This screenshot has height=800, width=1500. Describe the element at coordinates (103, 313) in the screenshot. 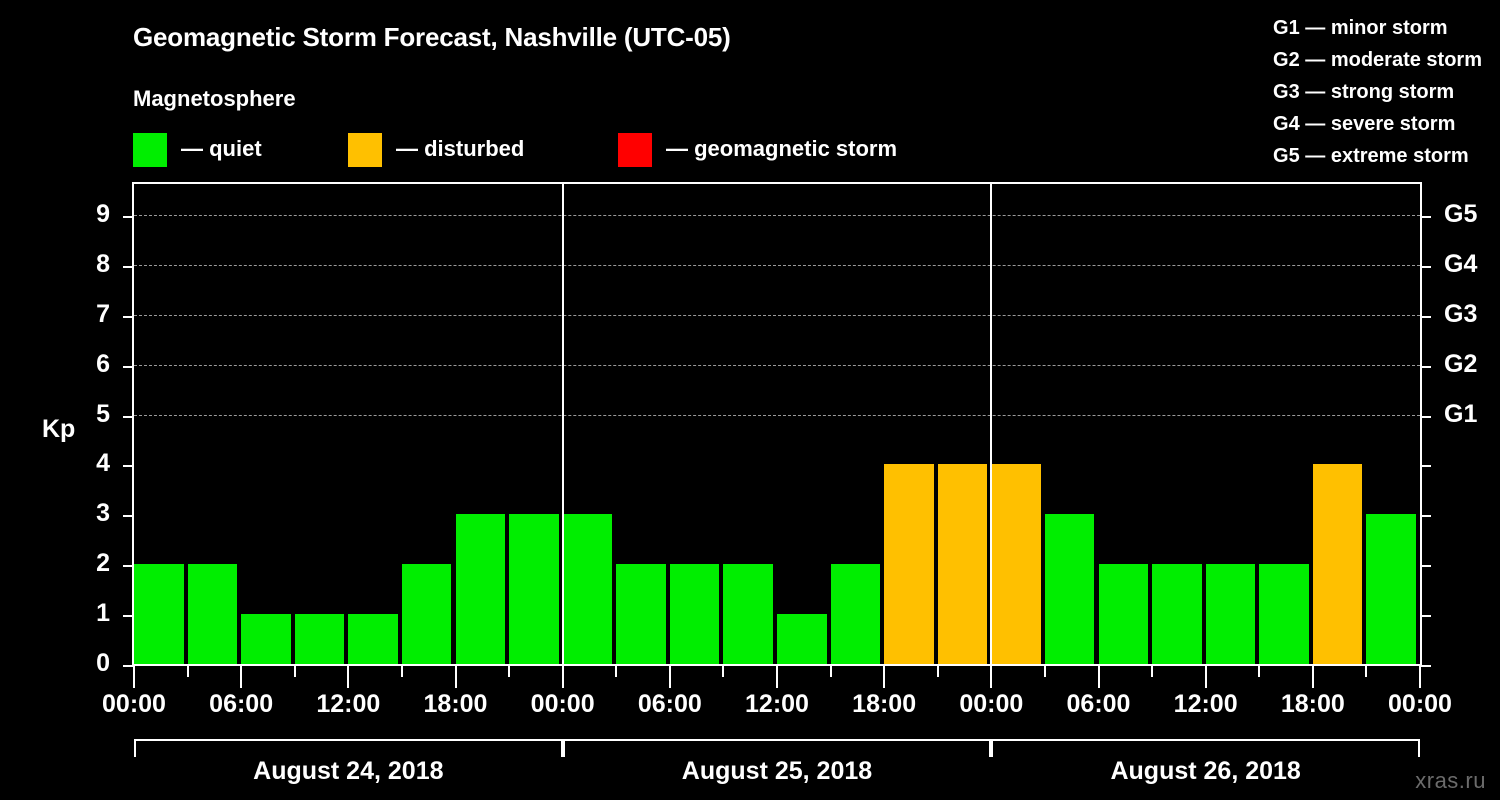

I see `y-axis-label-7: 7` at that location.